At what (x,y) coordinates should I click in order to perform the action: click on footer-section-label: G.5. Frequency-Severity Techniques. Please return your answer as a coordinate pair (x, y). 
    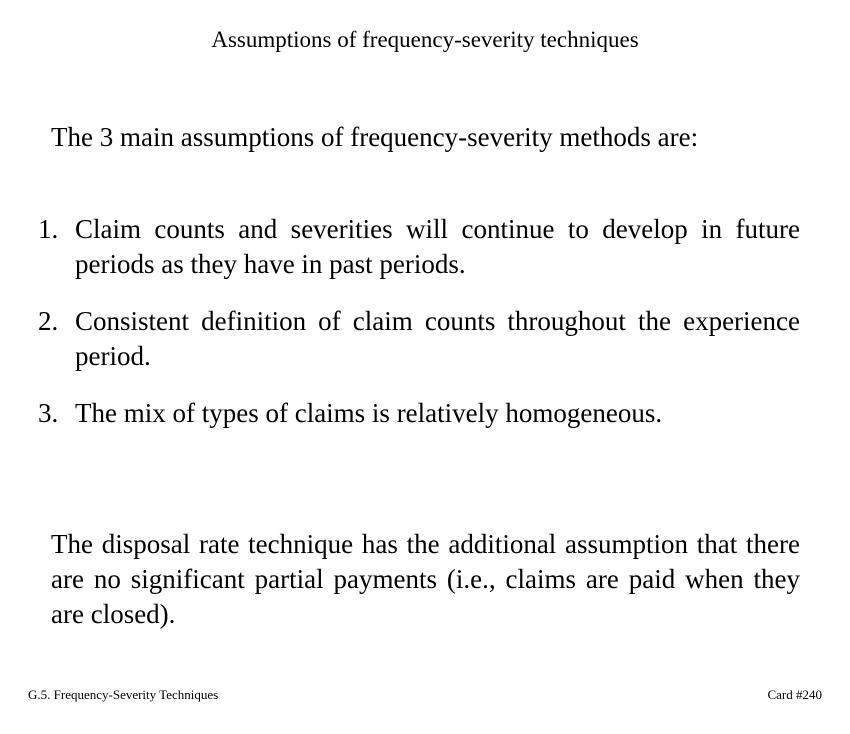
    Looking at the image, I should click on (123, 694).